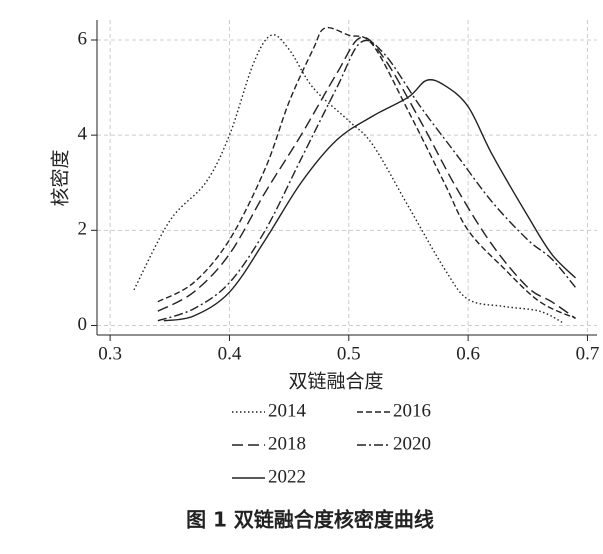  Describe the element at coordinates (287, 443) in the screenshot. I see `legend-label: 2018` at that location.